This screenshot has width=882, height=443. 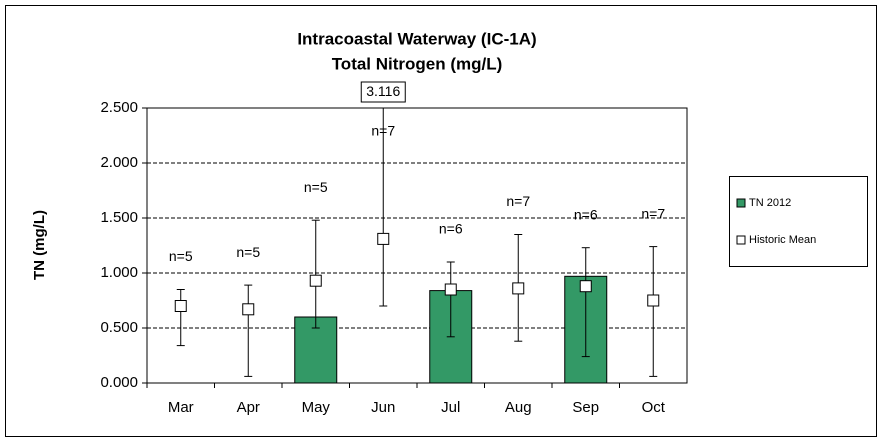 What do you see at coordinates (119, 217) in the screenshot?
I see `y-tick-label: 1.500` at bounding box center [119, 217].